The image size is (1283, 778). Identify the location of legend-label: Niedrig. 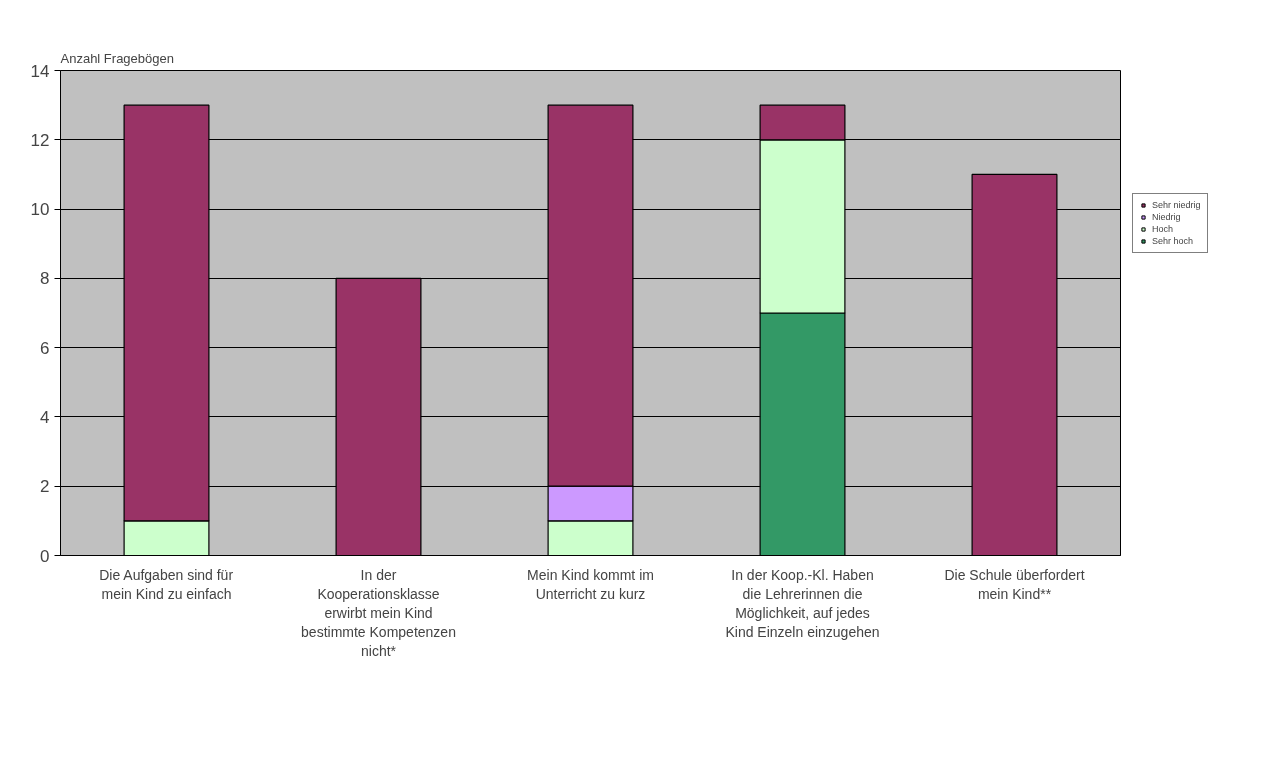
(1166, 217).